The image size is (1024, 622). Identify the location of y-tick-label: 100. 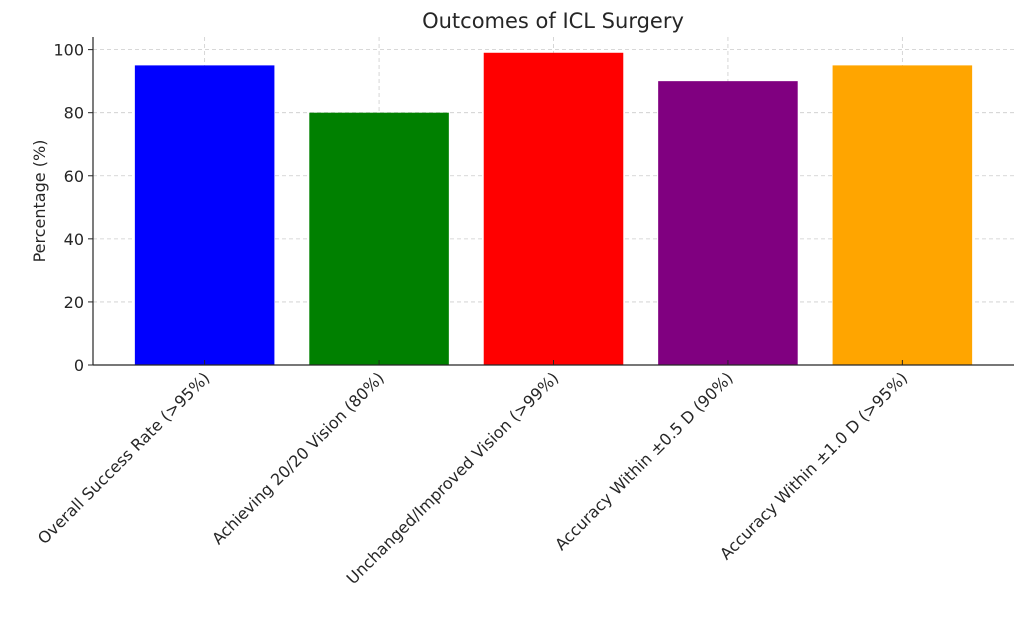
(68, 50).